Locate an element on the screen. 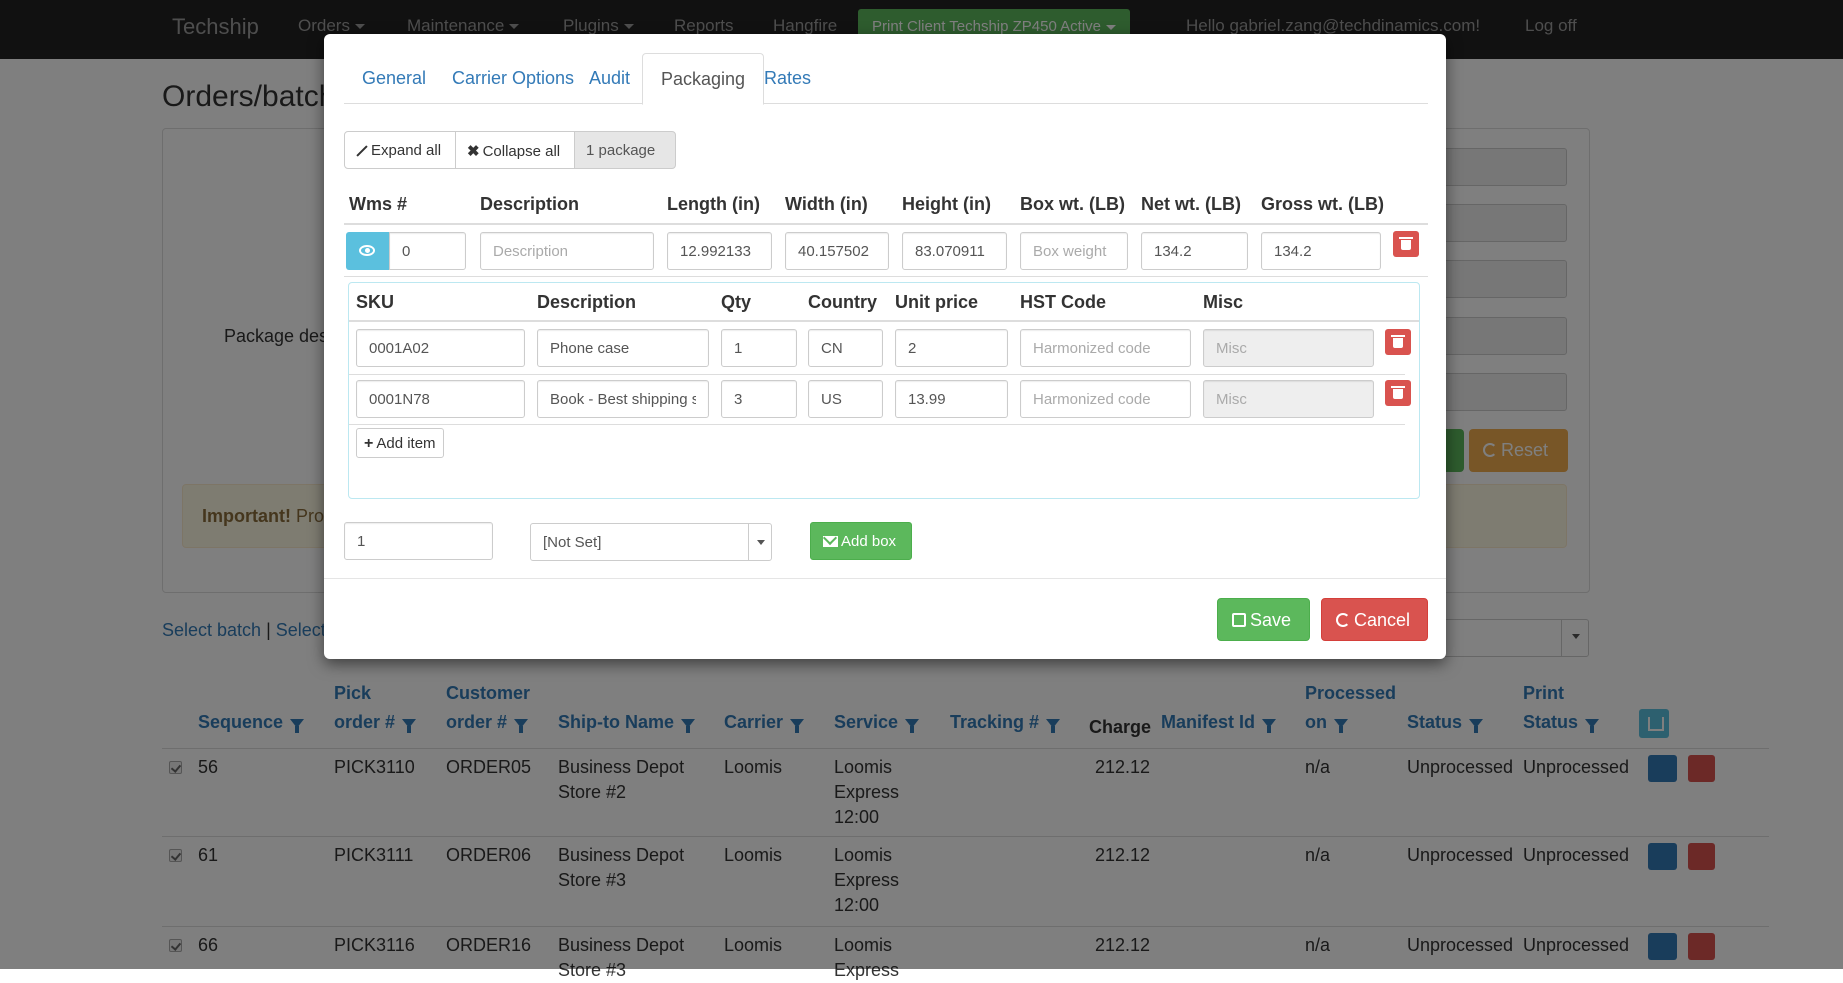 This screenshot has height=983, width=1843. tab-audit: Audit is located at coordinates (610, 78).